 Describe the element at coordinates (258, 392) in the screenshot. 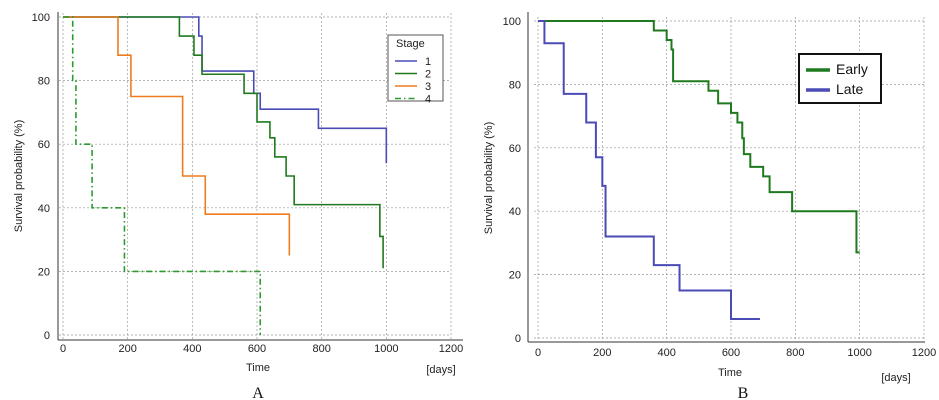

I see `panel-a-label: A` at that location.